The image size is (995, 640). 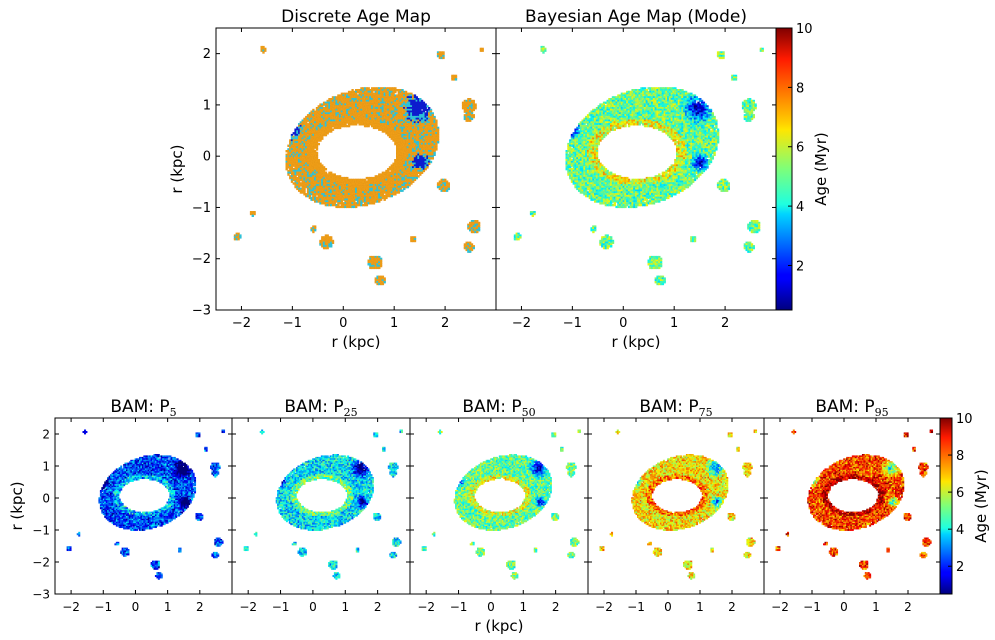 I want to click on panel-title-subscript: 75, so click(x=706, y=412).